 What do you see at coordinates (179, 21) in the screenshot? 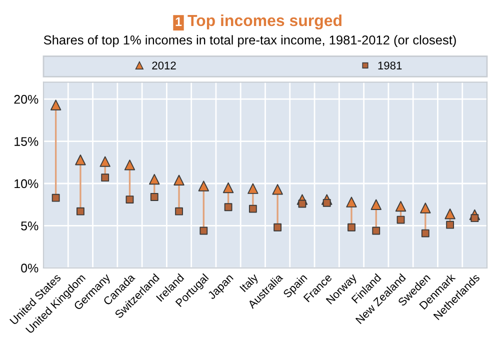
I see `text: 1` at bounding box center [179, 21].